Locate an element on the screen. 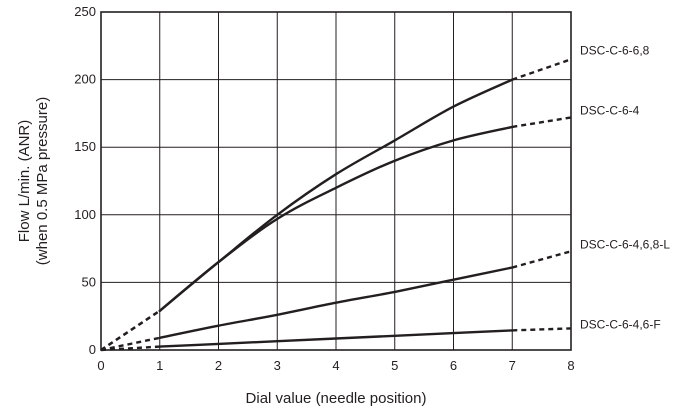 The image size is (679, 412). x-axis-title: Dial value (needle position) is located at coordinates (336, 398).